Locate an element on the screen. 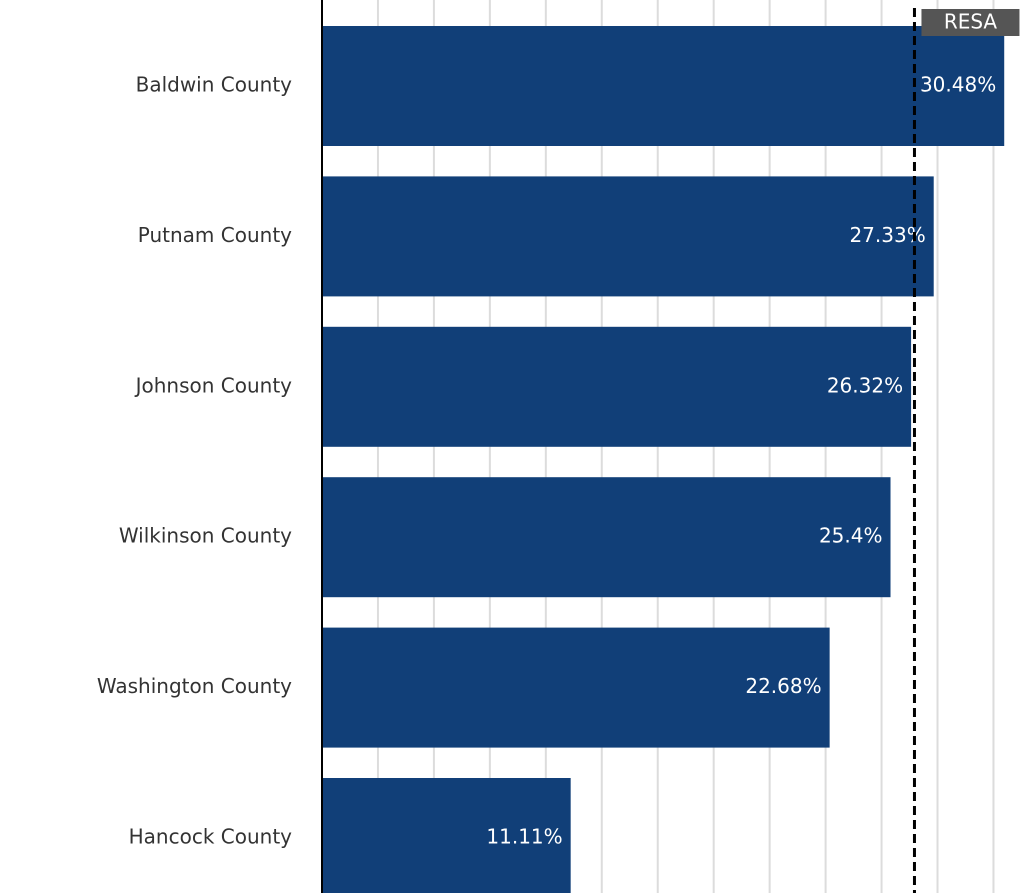  reference-label-box is located at coordinates (970, 22).